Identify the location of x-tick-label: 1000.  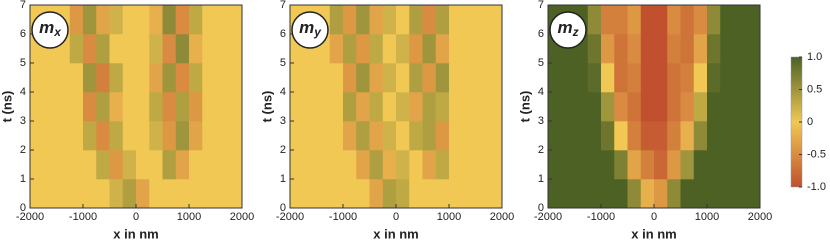
(707, 217).